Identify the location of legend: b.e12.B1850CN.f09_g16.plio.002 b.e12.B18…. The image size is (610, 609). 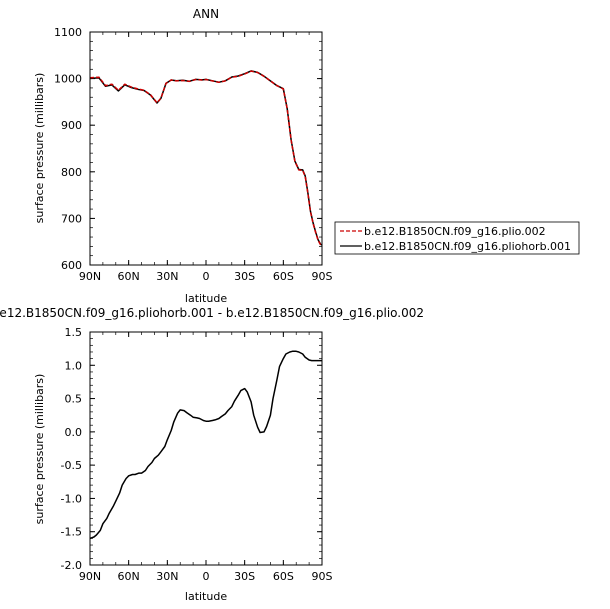
(457, 238).